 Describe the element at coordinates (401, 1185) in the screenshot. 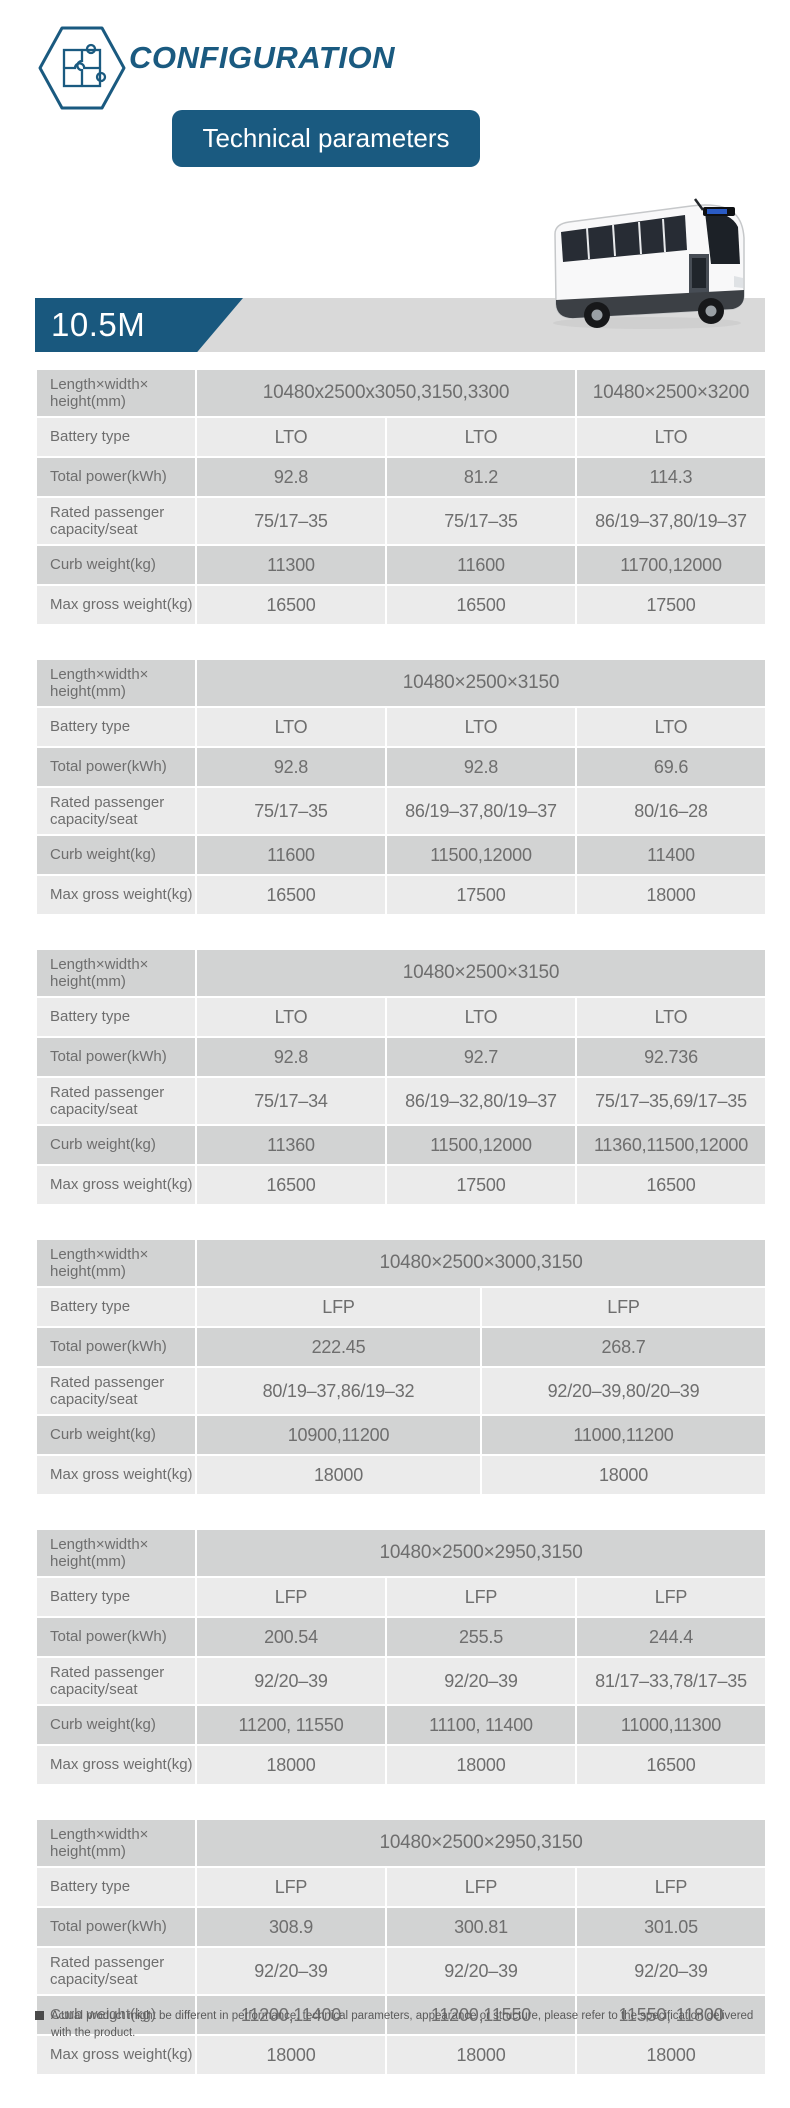

I see `spec-row-max_gross: Max gross weight(kg) 16500 17500 16500` at that location.